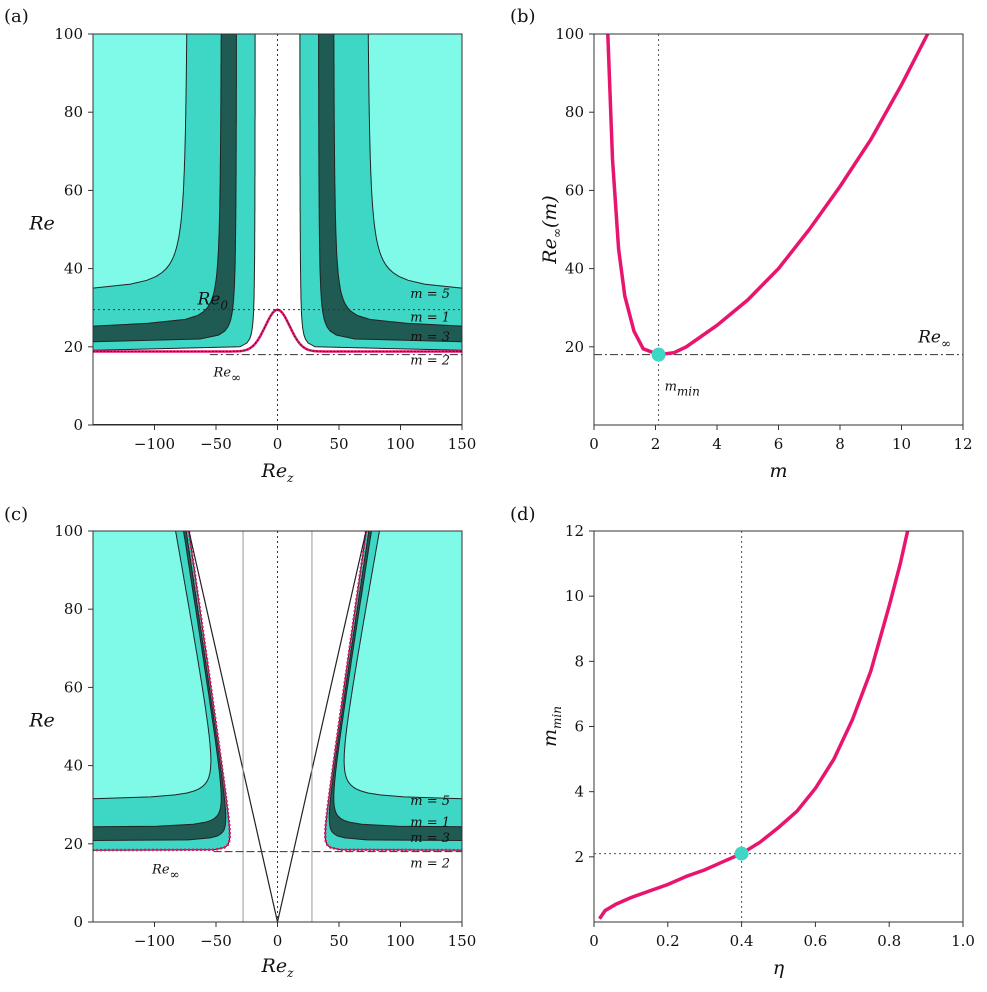 This screenshot has width=987, height=992. What do you see at coordinates (717, 444) in the screenshot?
I see `x-tick-label: 4` at bounding box center [717, 444].